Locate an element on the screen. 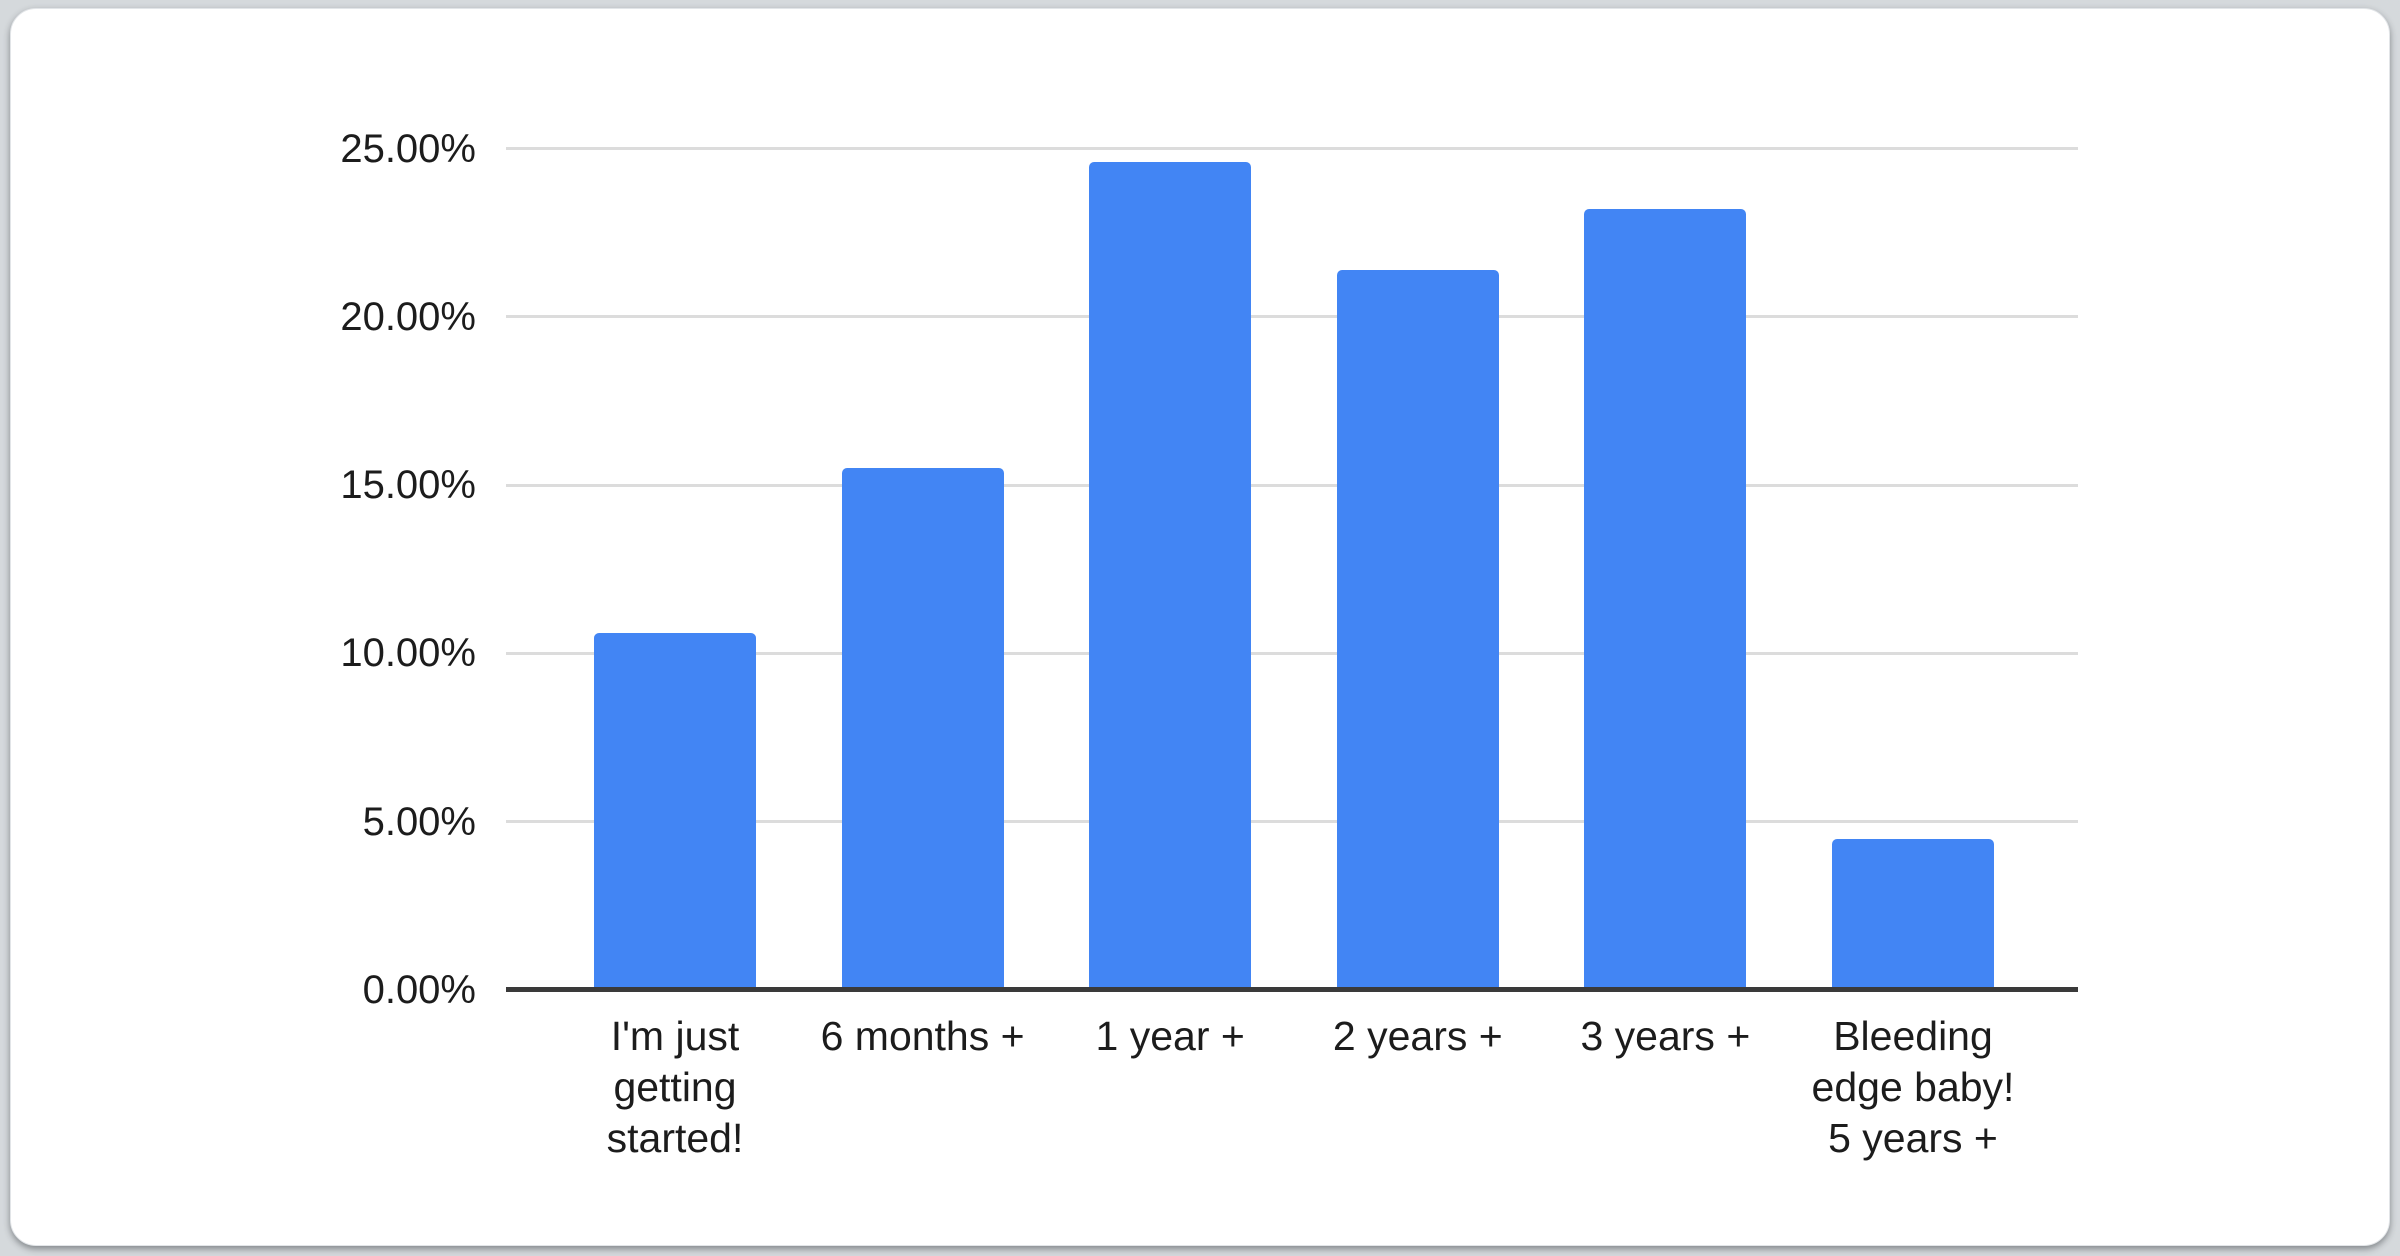  bar-Bleeding edge baby! 5 years + is located at coordinates (1913, 914).